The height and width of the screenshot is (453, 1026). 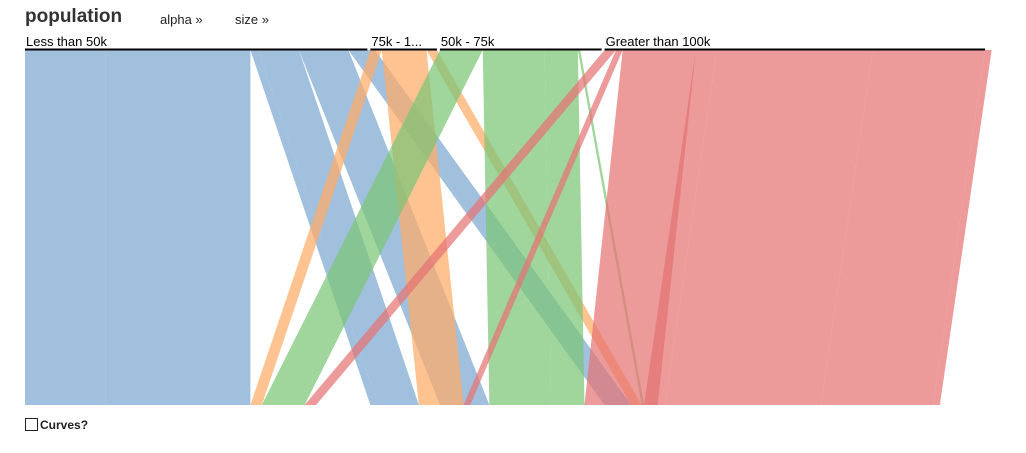 What do you see at coordinates (252, 19) in the screenshot?
I see `sort-size-link: size »` at bounding box center [252, 19].